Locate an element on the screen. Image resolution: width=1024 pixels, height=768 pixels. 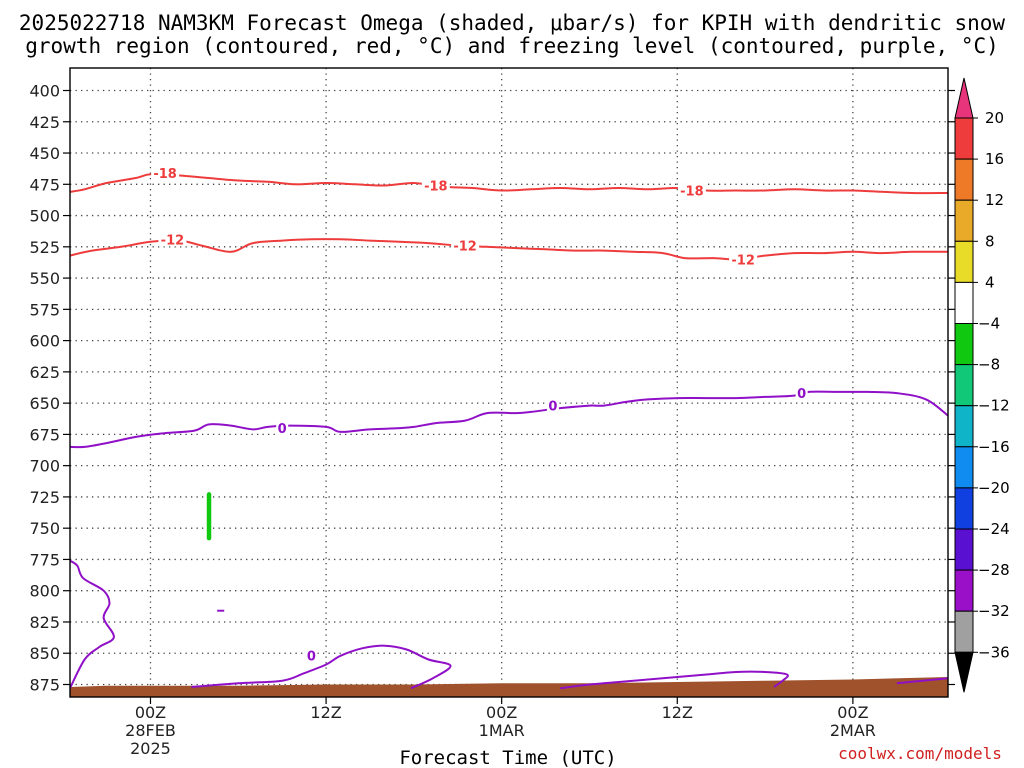
y-tick-label: 700 is located at coordinates (44, 466).